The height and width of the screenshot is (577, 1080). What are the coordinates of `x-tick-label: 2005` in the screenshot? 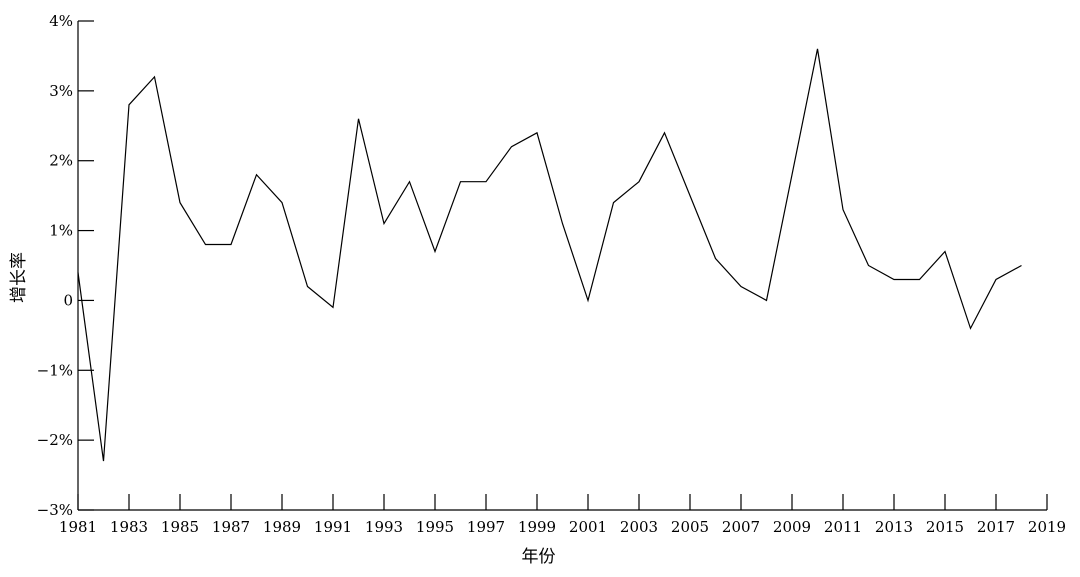 It's located at (690, 527).